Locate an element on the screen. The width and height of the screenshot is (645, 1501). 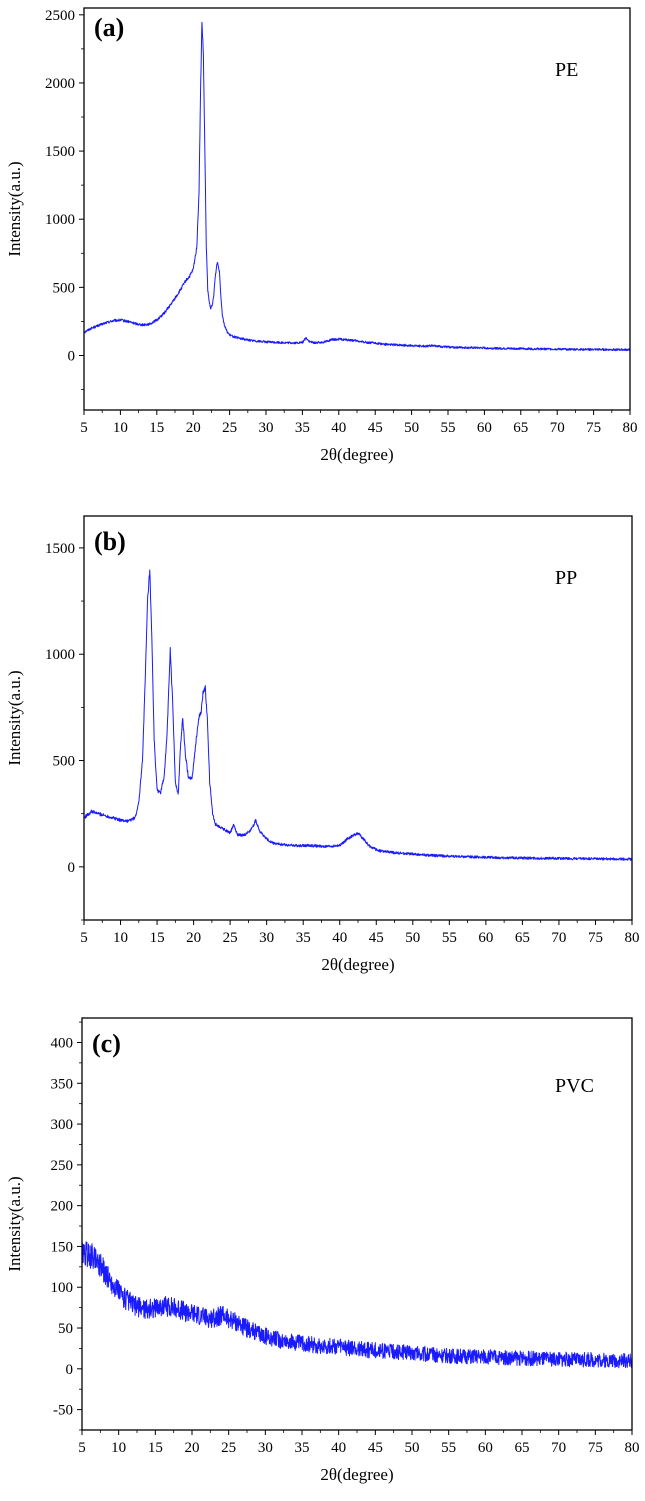
y-tick-label: 250 is located at coordinates (62, 1166).